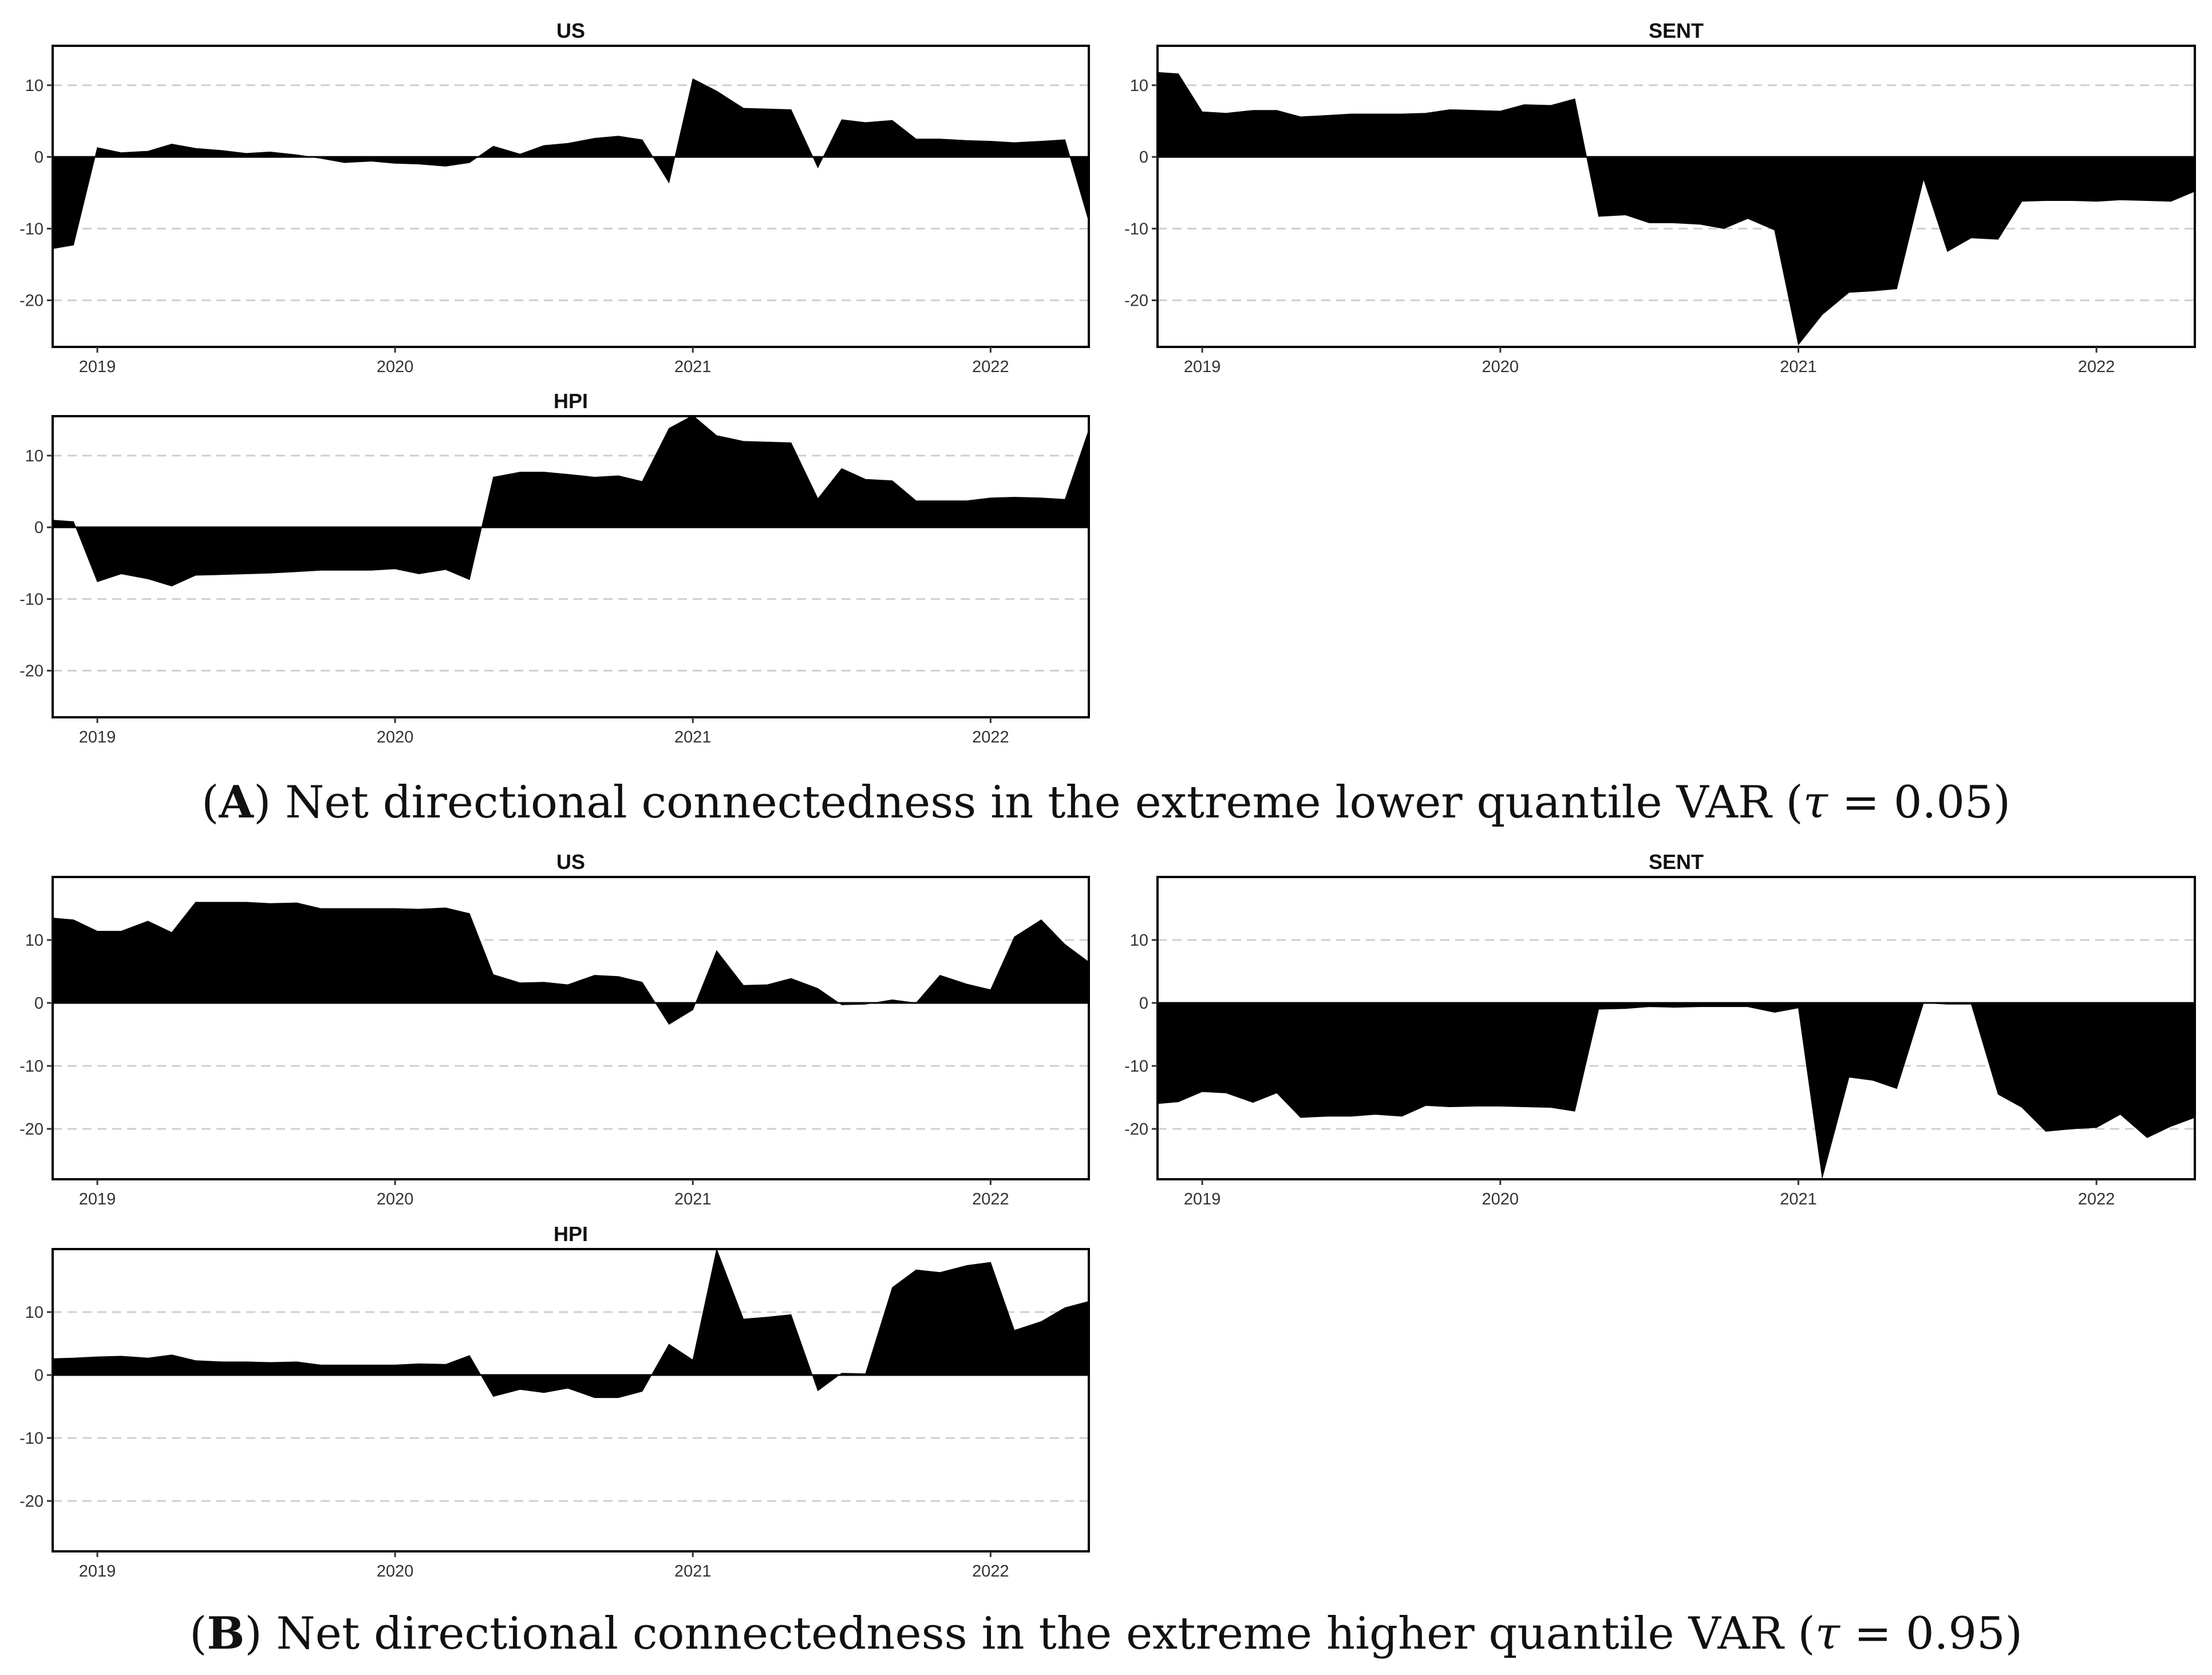 The height and width of the screenshot is (1675, 2212). I want to click on panel-b-hpi-xtick-label: 2022, so click(990, 1571).